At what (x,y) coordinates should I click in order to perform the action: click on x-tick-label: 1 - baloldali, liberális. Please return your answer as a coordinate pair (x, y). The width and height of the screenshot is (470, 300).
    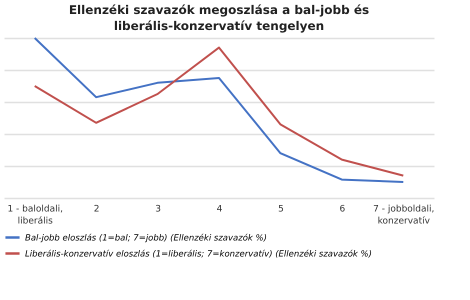
    Looking at the image, I should click on (35, 215).